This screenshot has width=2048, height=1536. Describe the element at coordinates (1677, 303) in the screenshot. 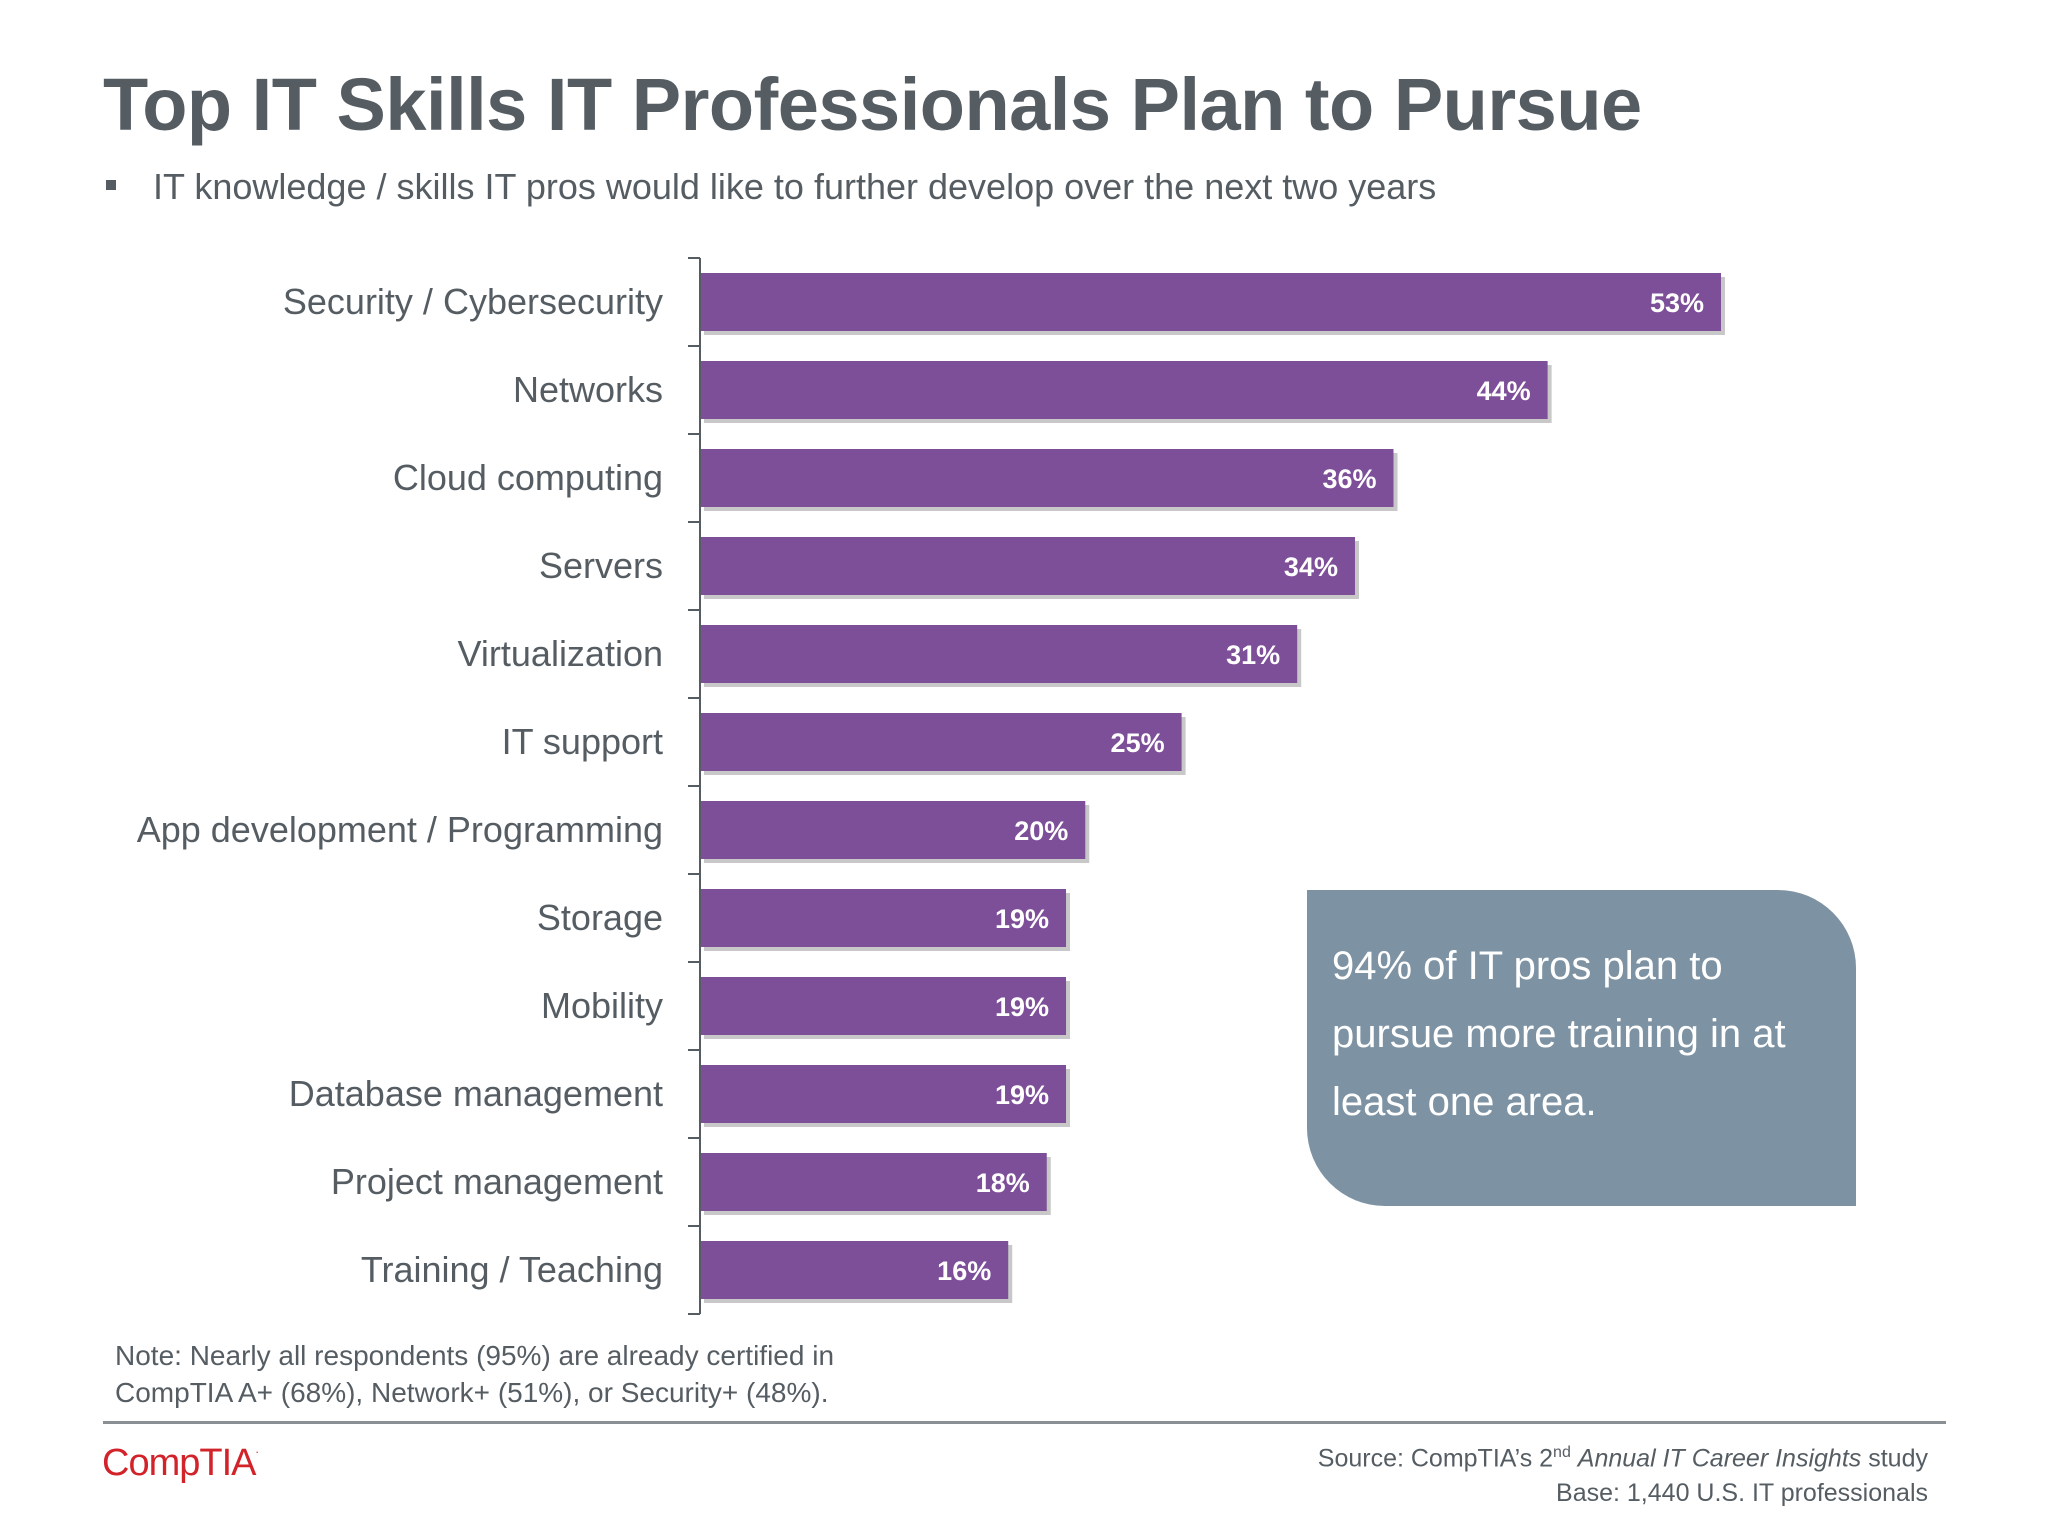

I see `data-label: 53%` at that location.